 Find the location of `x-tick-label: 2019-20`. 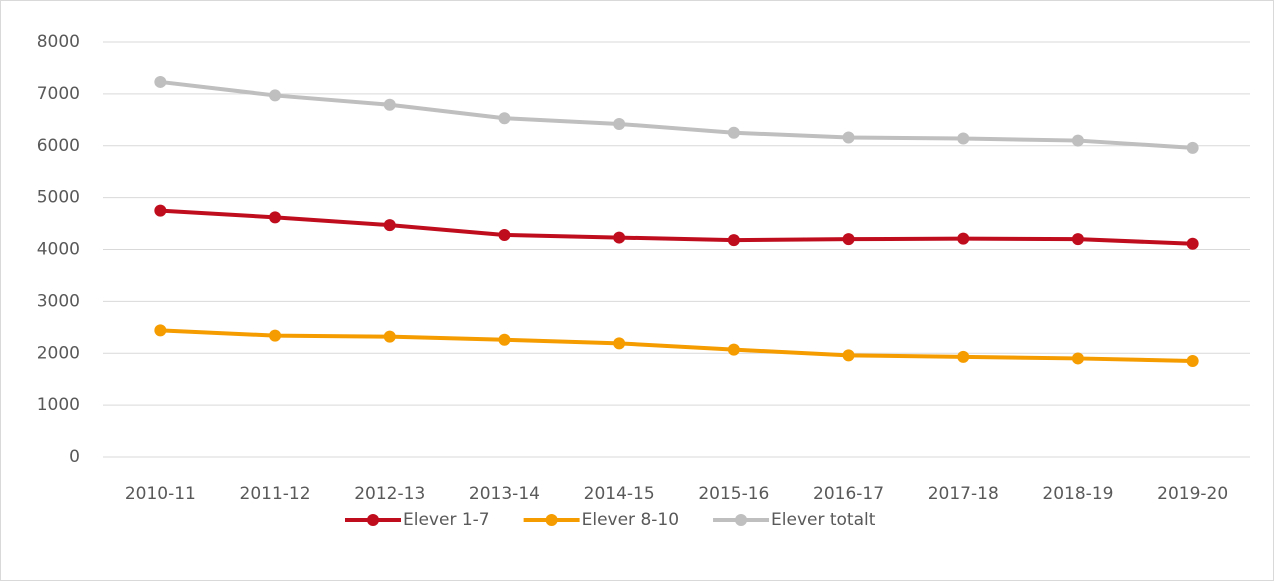

x-tick-label: 2019-20 is located at coordinates (1192, 494).